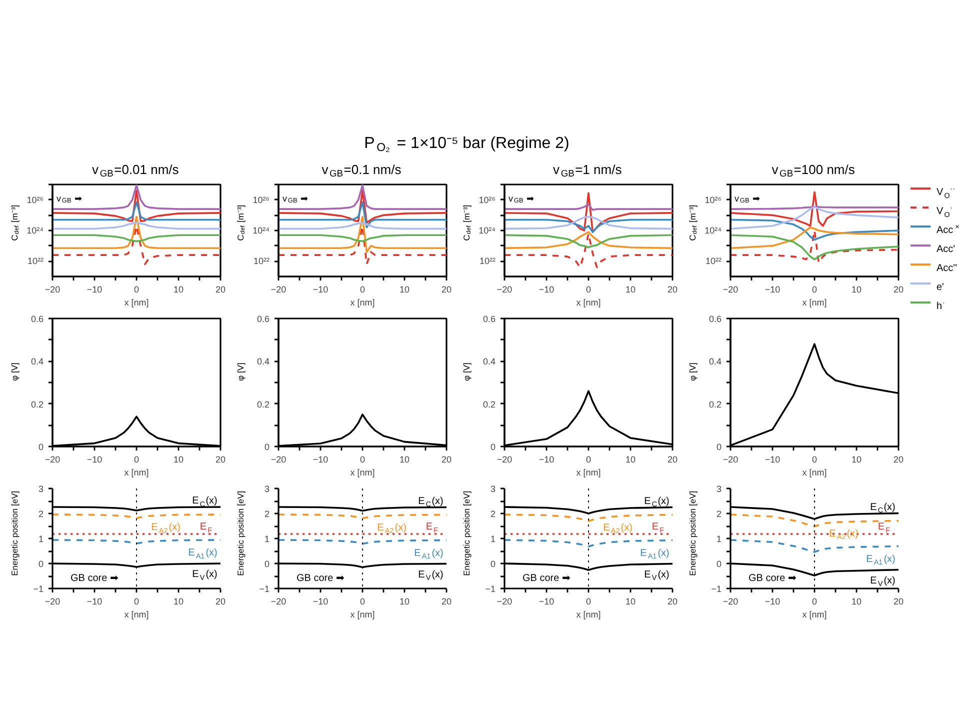  I want to click on y-tick-label: 0.6, so click(715, 319).